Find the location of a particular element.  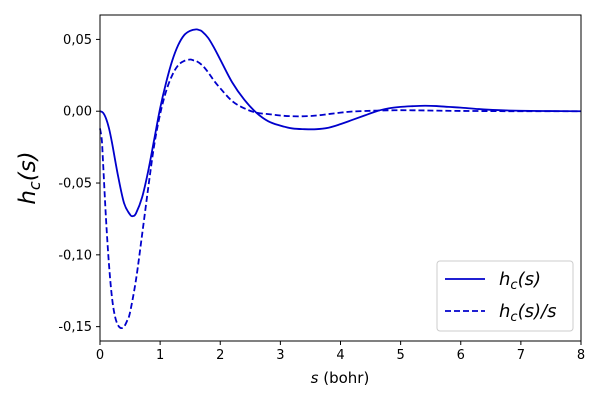

y-tick-label: -0,15 is located at coordinates (75, 327).